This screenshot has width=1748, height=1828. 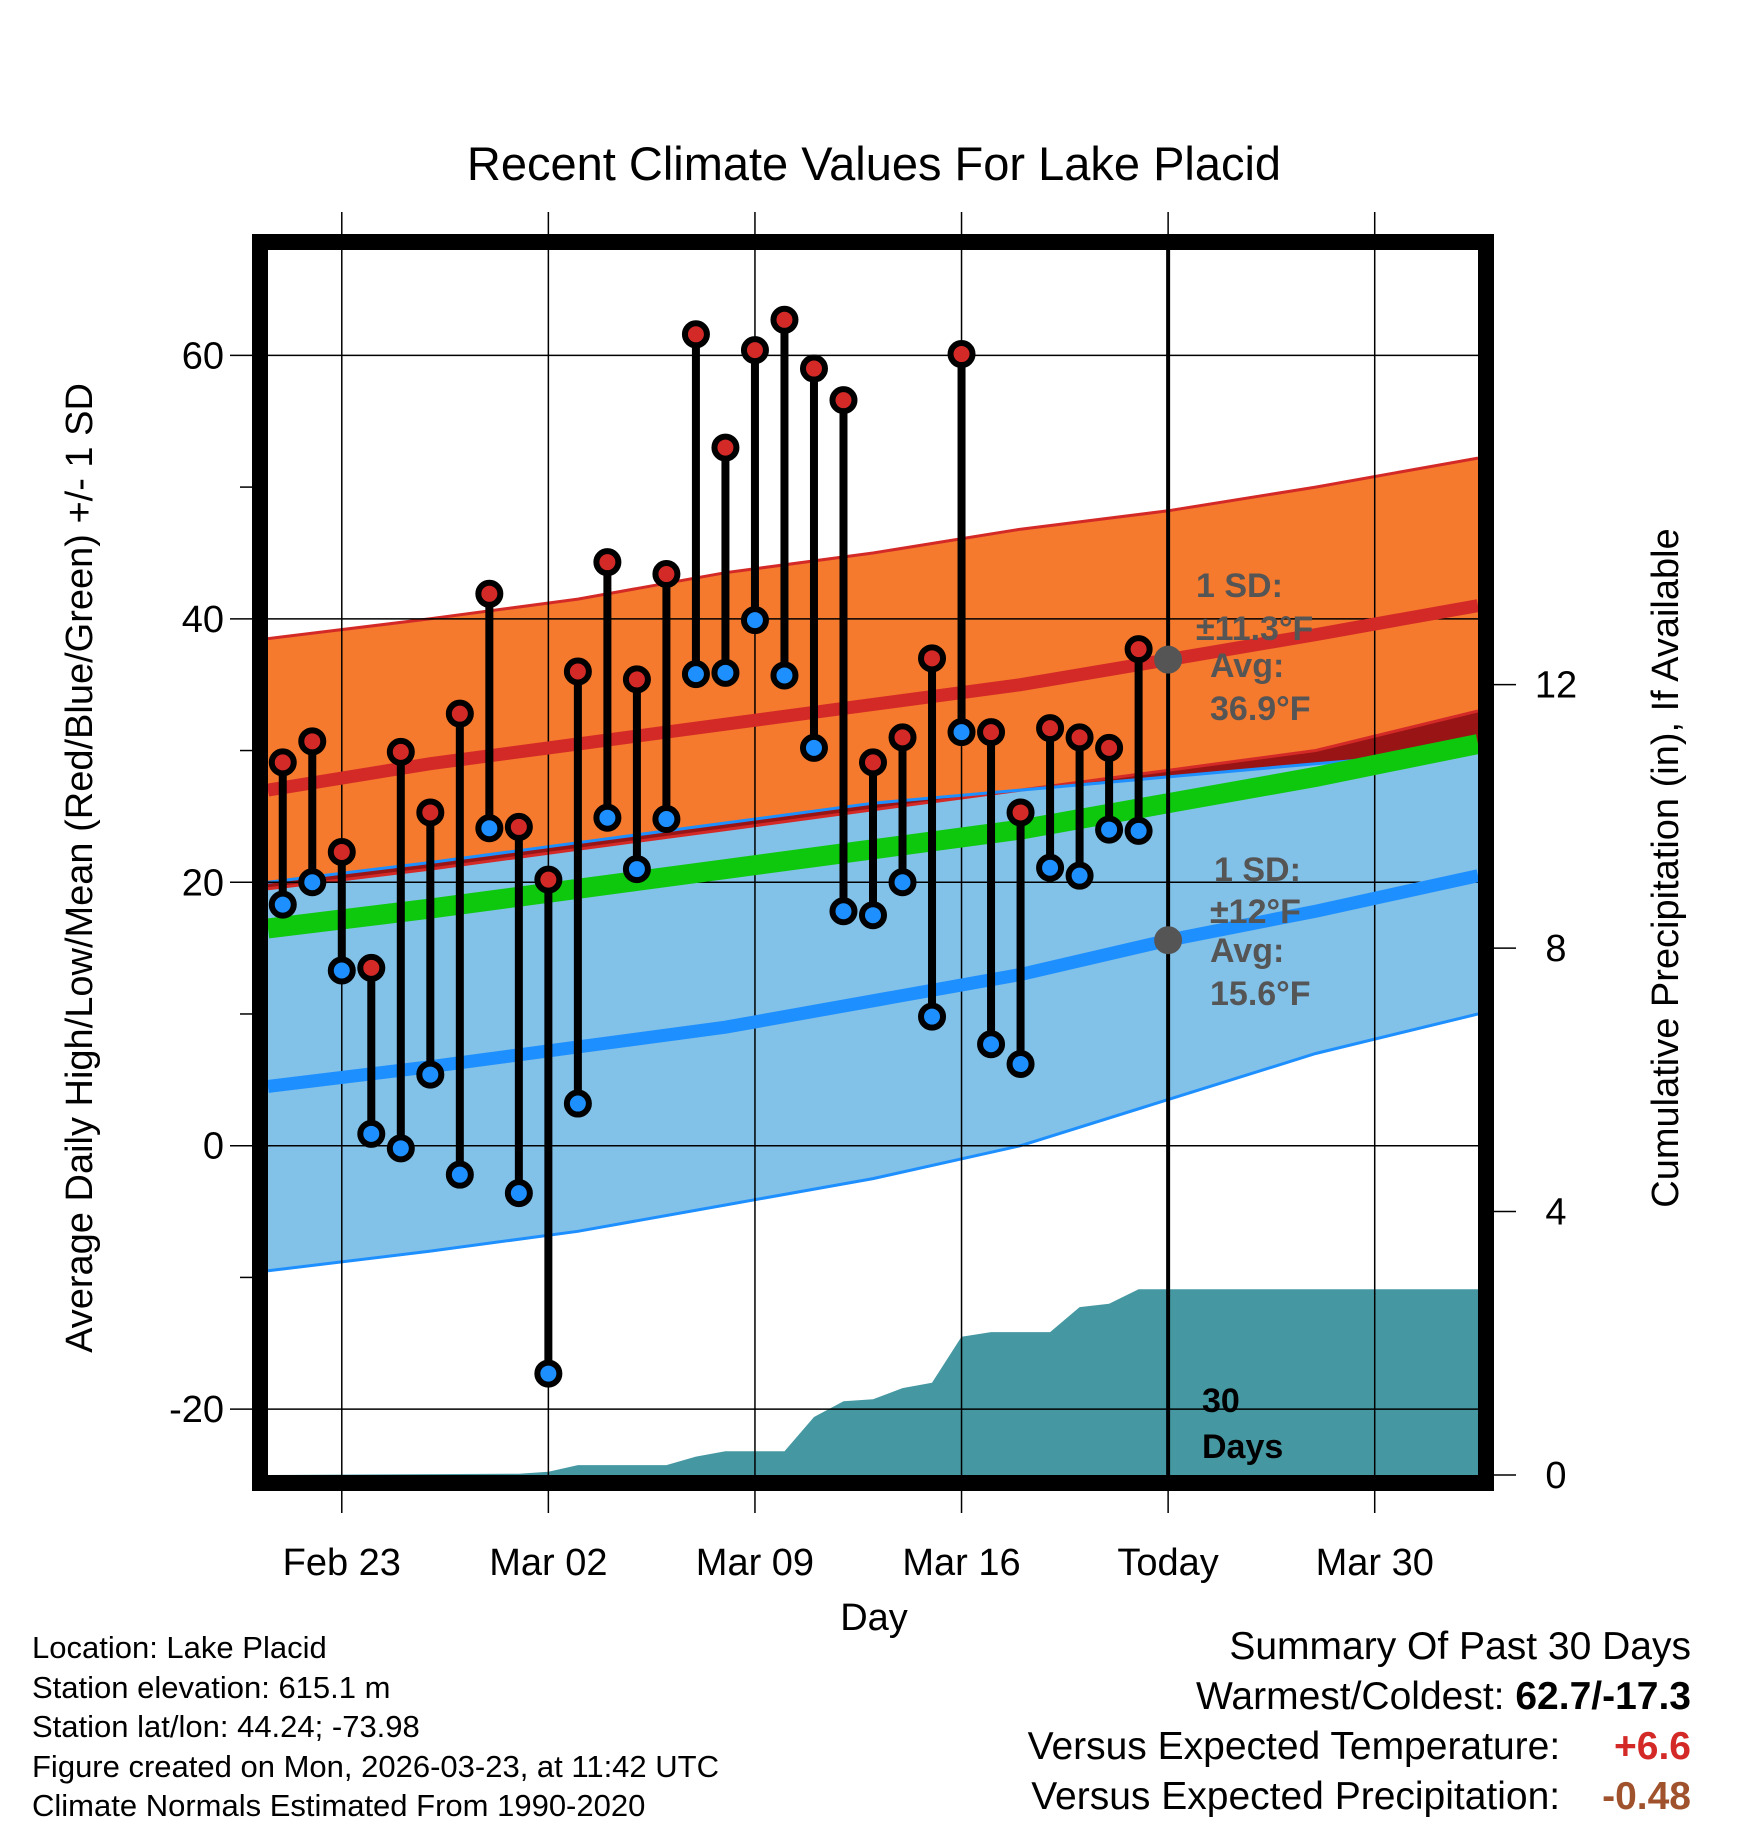 I want to click on low-sd-value: ±12°F, so click(x=1255, y=912).